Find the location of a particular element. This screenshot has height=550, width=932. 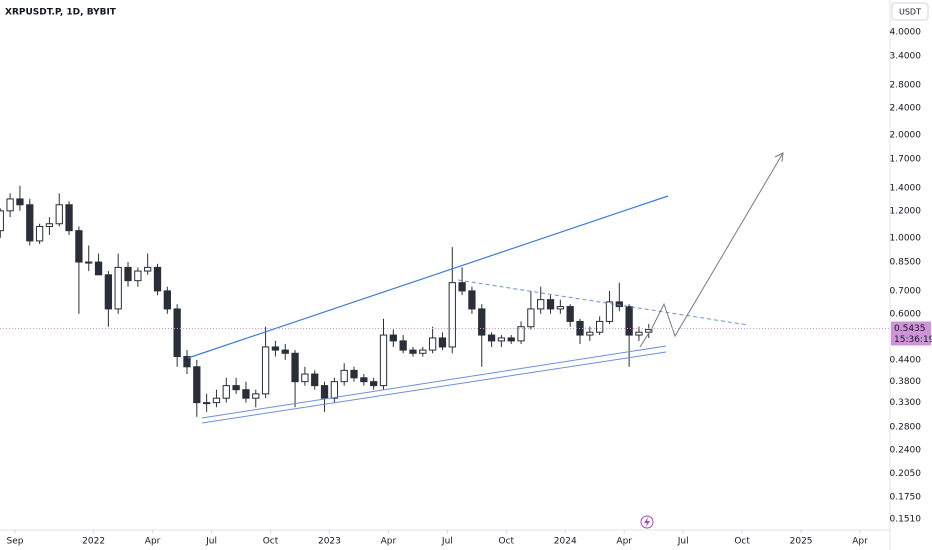

y-tick-label: 0.1510 is located at coordinates (906, 519).